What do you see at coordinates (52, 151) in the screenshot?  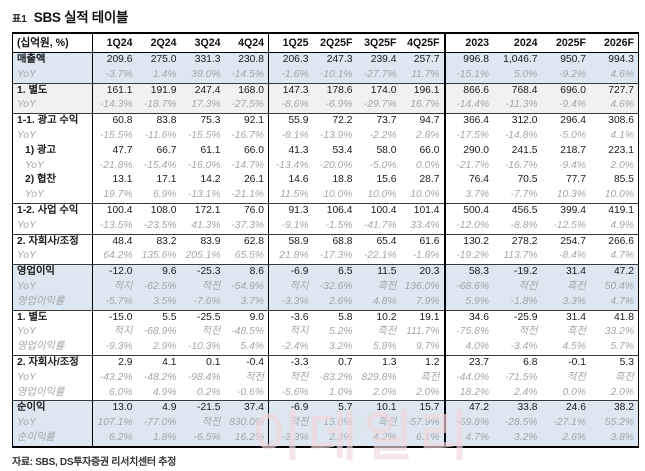 I see `row-label: 1) 광고` at bounding box center [52, 151].